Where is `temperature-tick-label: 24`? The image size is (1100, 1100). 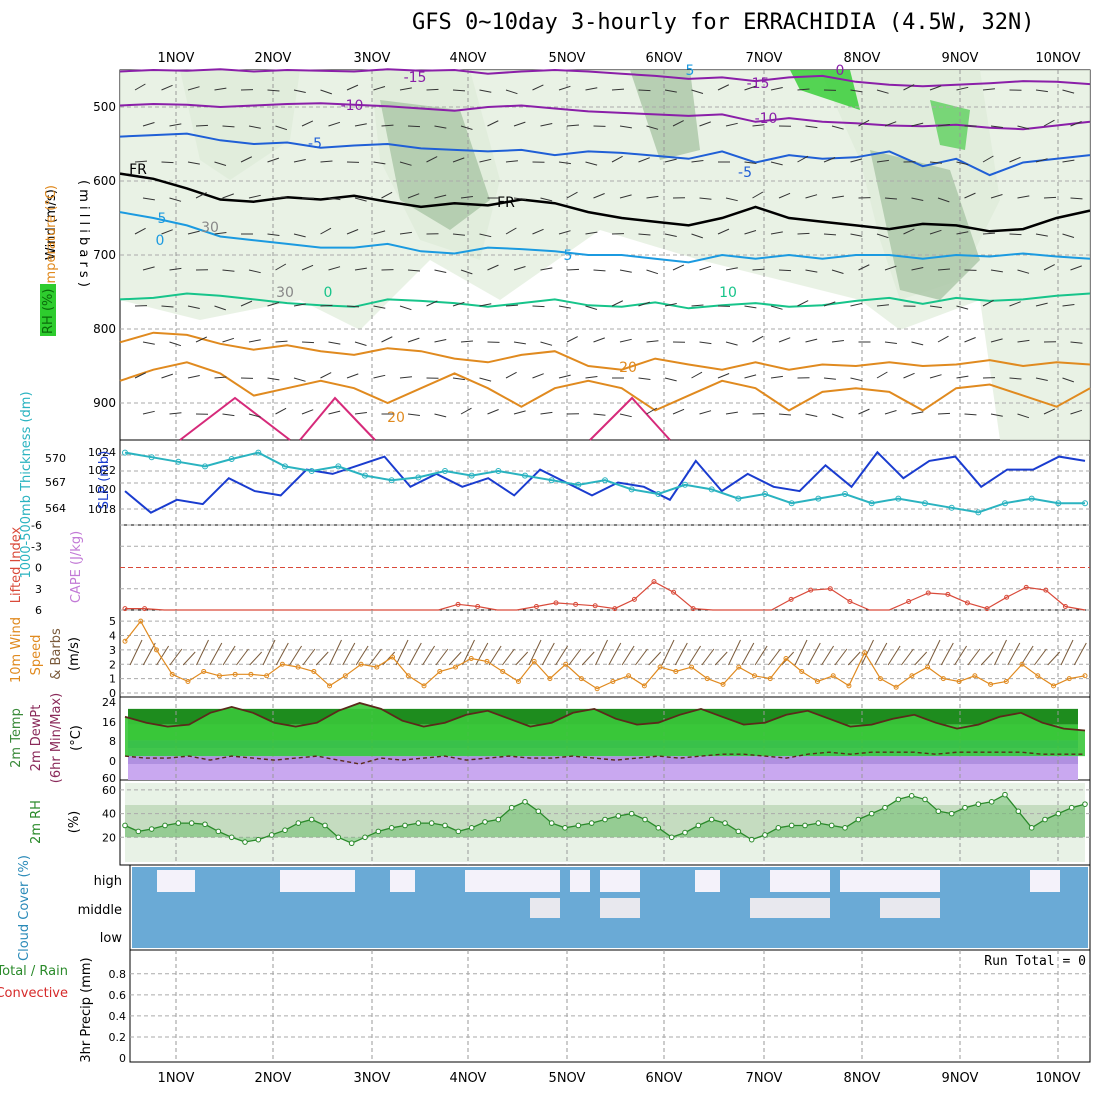 temperature-tick-label: 24 is located at coordinates (109, 702).